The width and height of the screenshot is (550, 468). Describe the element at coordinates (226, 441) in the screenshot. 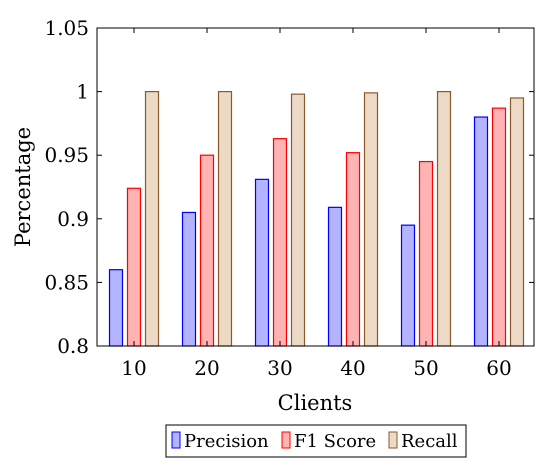

I see `legend-label-precision: Precision` at that location.